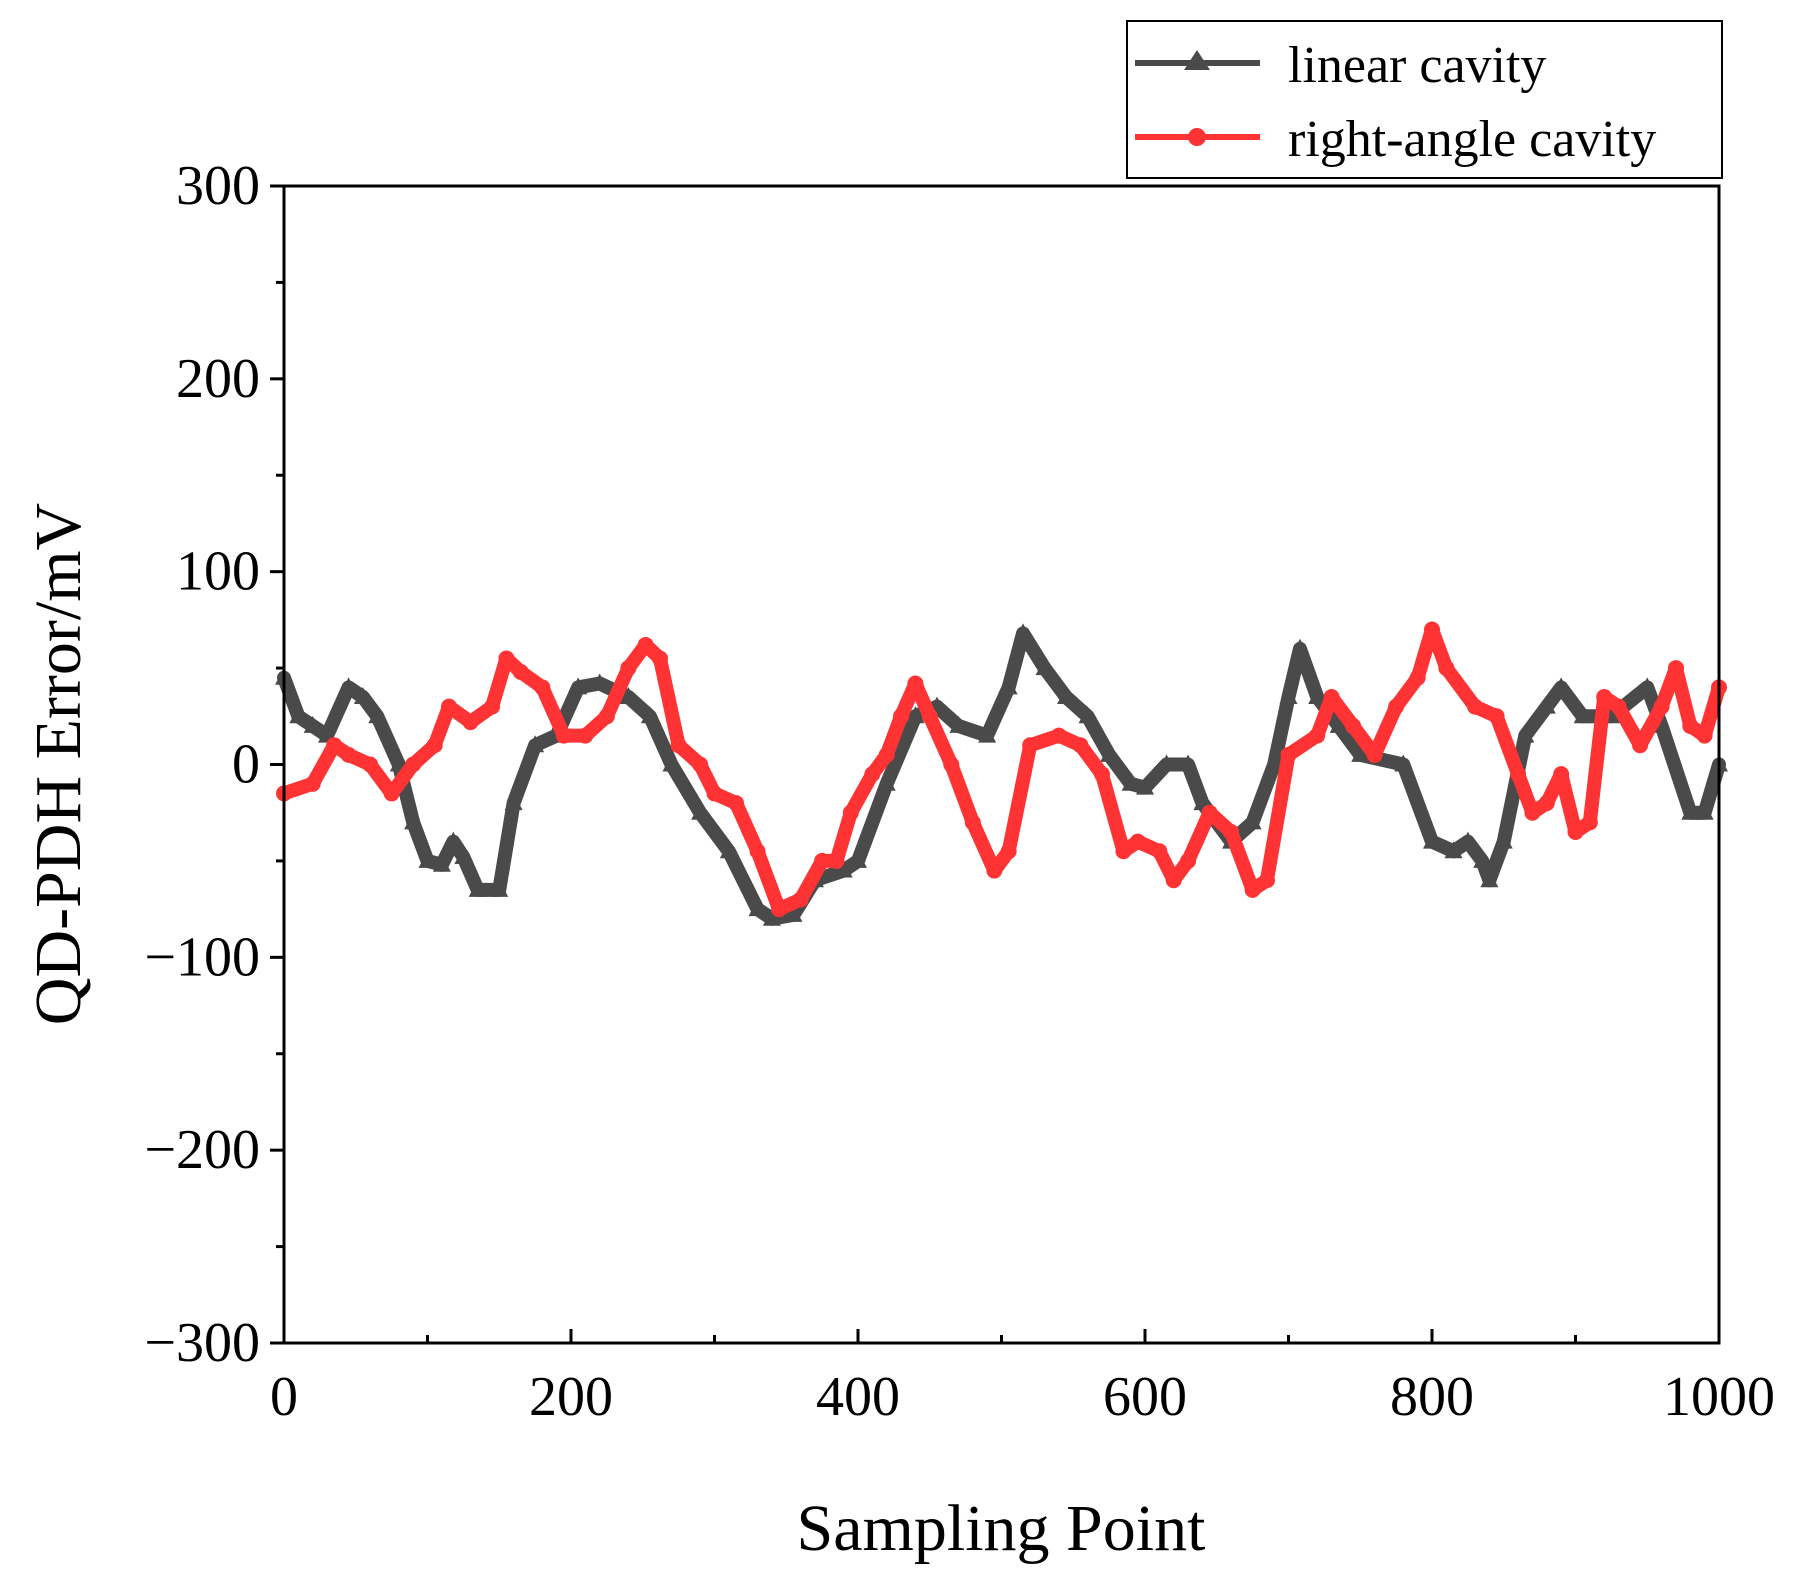  Describe the element at coordinates (246, 765) in the screenshot. I see `y-tick-label: 0` at that location.